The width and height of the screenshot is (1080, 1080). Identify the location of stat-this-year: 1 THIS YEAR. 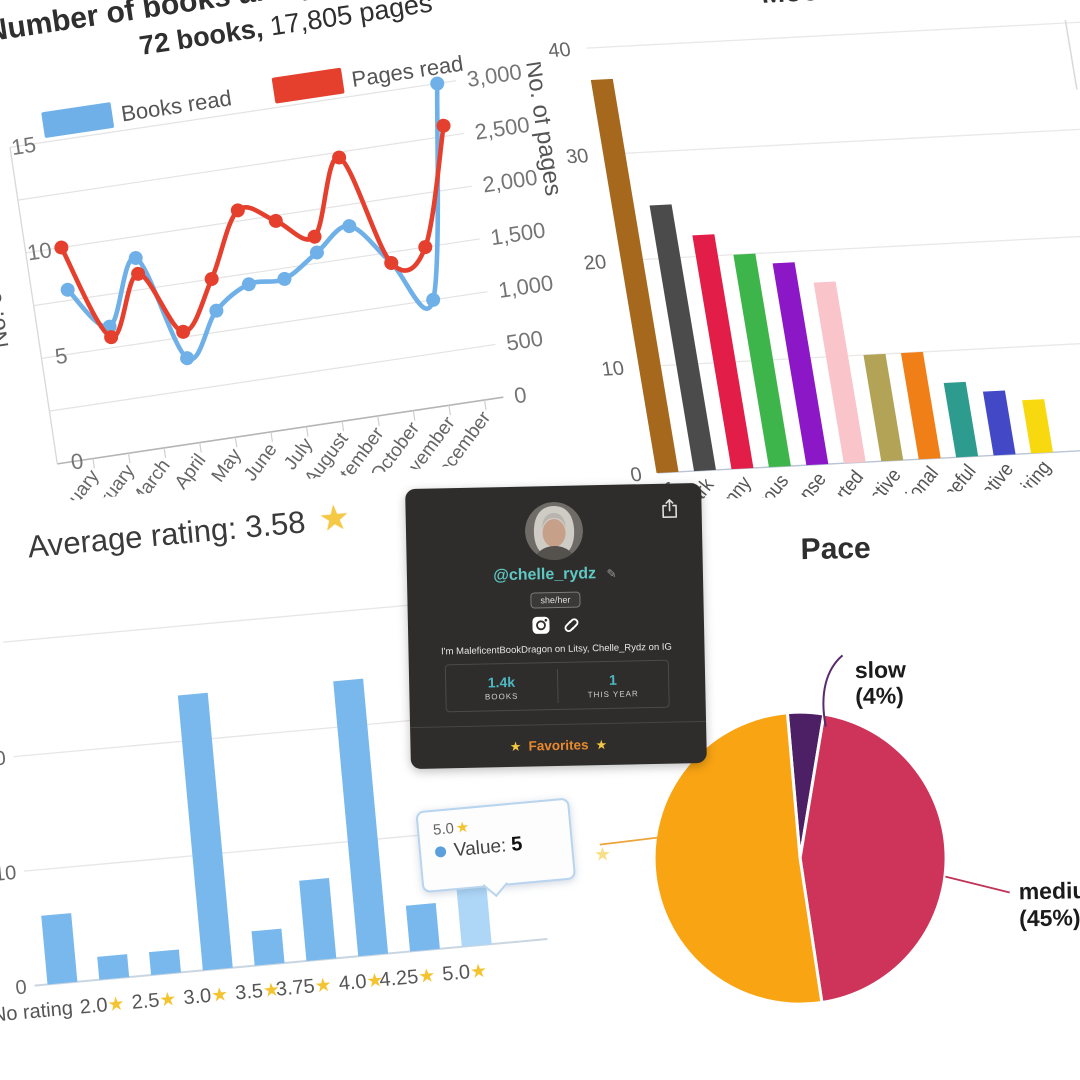
(613, 685).